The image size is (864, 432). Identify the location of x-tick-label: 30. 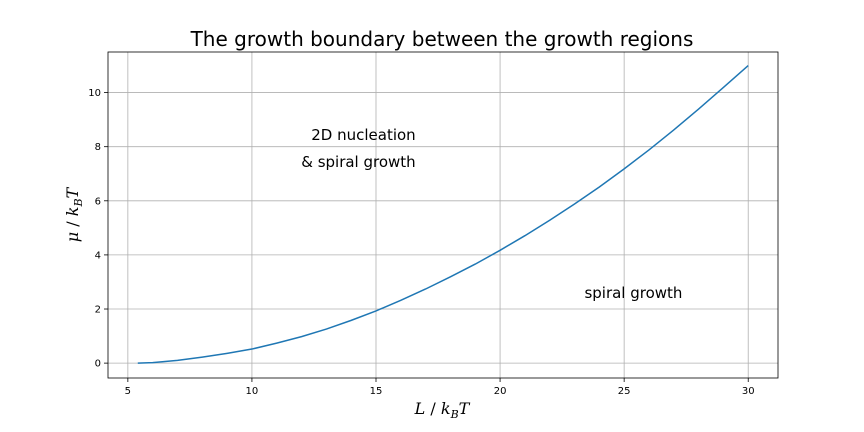
(748, 391).